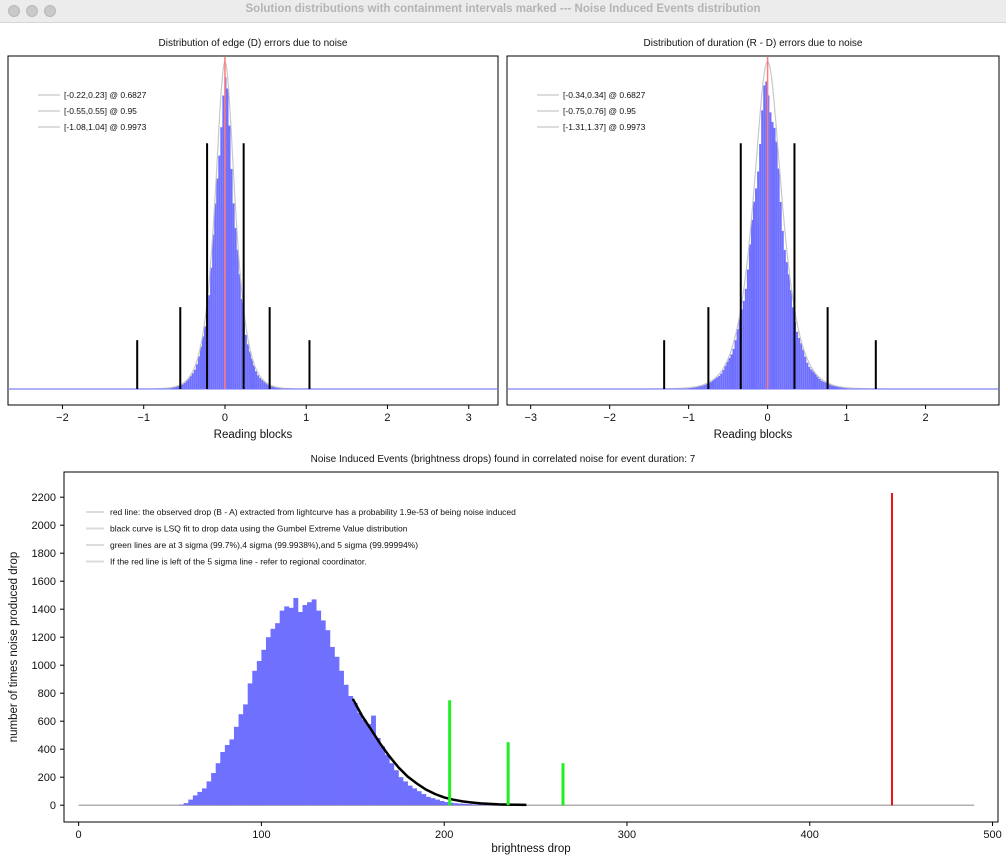 The height and width of the screenshot is (864, 1006). What do you see at coordinates (253, 435) in the screenshot?
I see `edge-errors-x-axis-label: Reading blocks` at bounding box center [253, 435].